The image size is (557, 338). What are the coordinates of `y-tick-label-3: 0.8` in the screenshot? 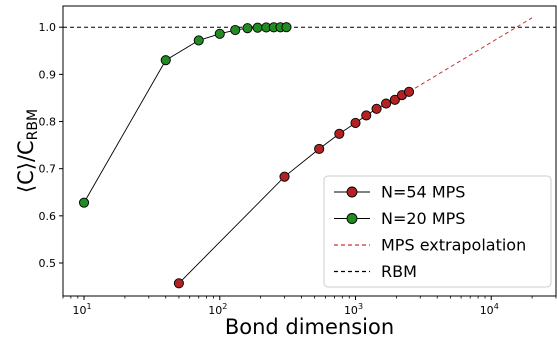 It's located at (48, 122).